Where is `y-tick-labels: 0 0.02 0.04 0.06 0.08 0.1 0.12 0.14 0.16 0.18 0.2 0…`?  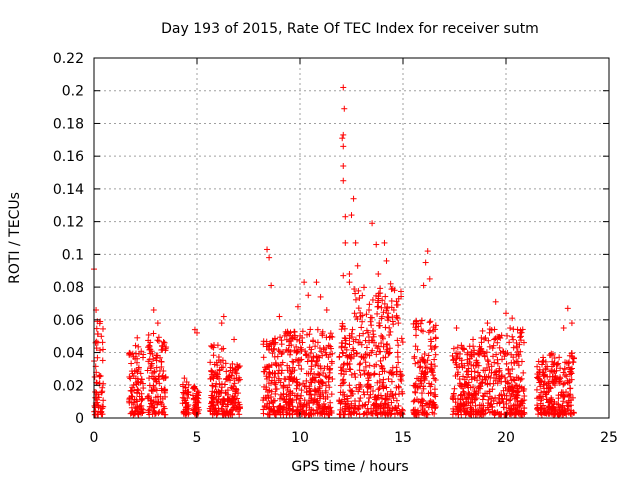
y-tick-labels: 0 0.02 0.04 0.06 0.08 0.1 0.12 0.14 0.16 0.18 0.2 0… is located at coordinates (68, 239).